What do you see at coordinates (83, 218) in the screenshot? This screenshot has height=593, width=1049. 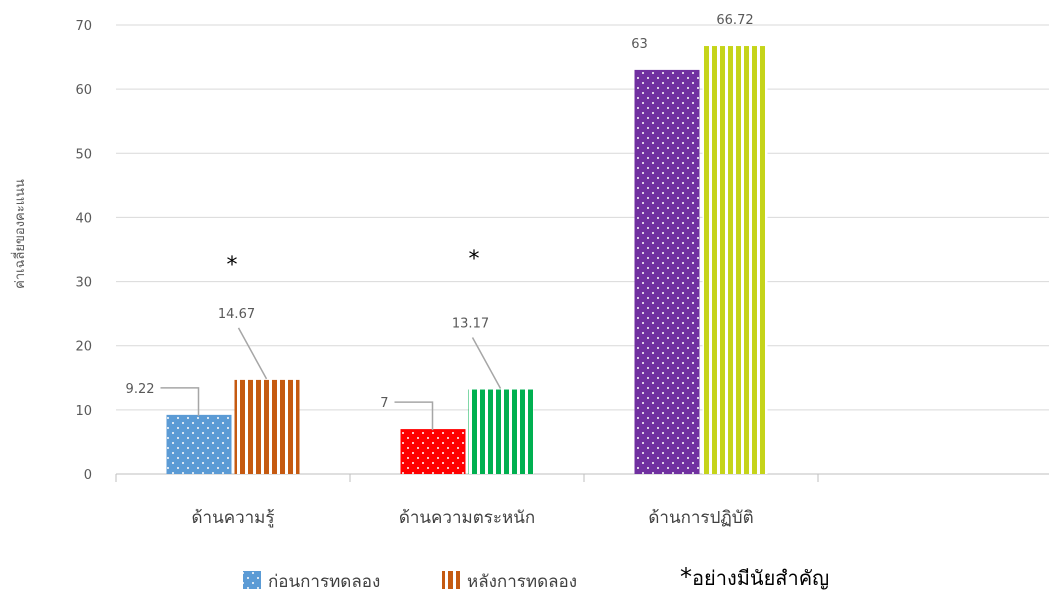 I see `y-tick-label: 40` at bounding box center [83, 218].